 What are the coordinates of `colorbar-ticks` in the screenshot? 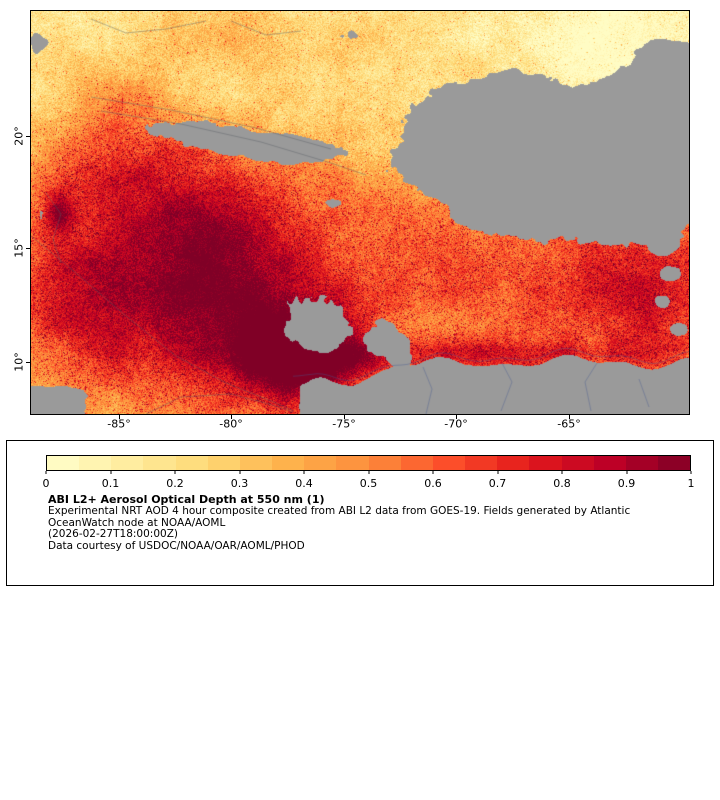 It's located at (368, 473).